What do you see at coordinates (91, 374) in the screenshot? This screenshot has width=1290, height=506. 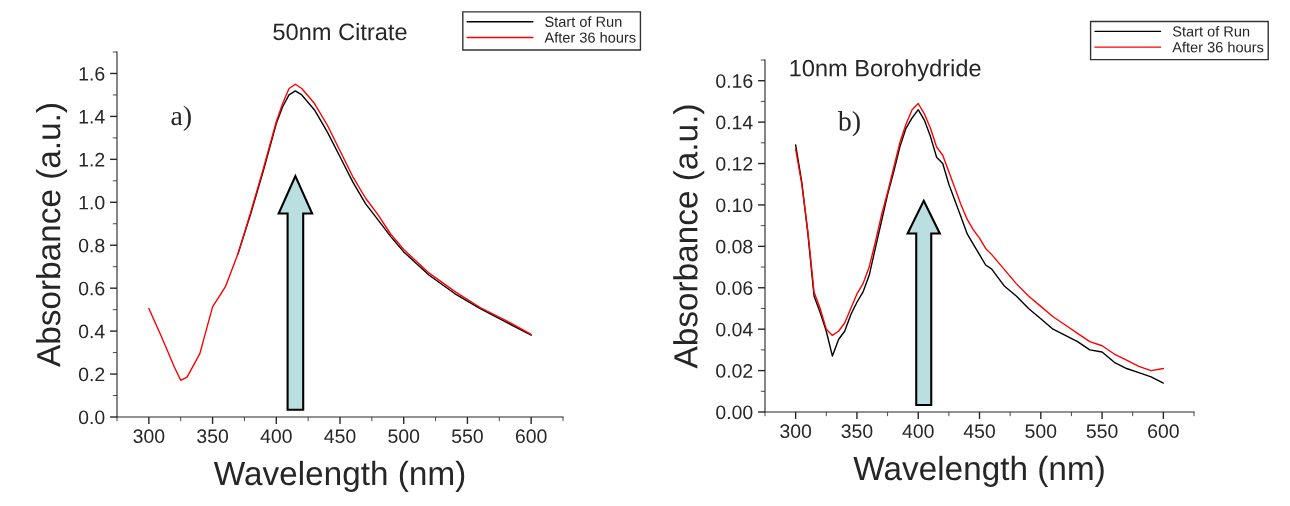 I see `y-tick-label: 0.2` at bounding box center [91, 374].